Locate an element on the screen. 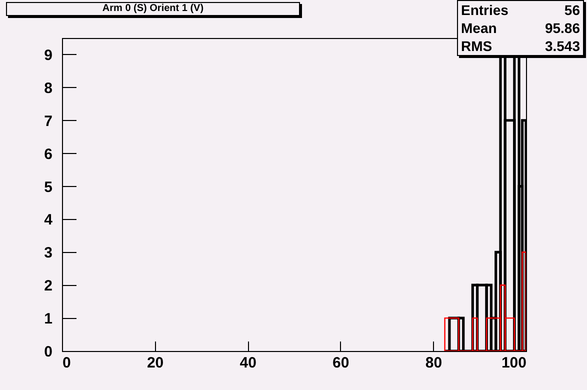 This screenshot has width=587, height=390. x-tick-label: 60 is located at coordinates (341, 363).